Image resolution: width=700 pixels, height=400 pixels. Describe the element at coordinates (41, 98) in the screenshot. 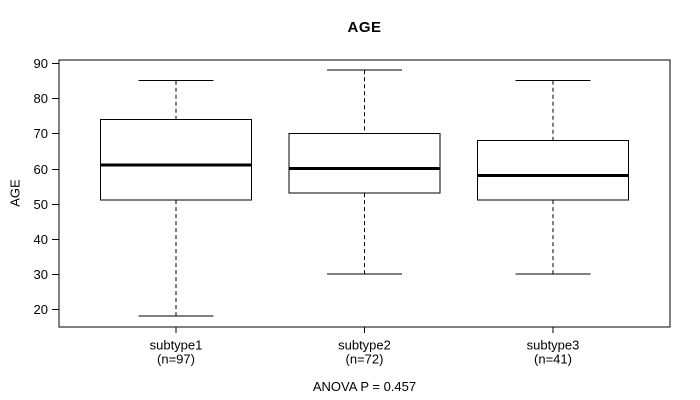

I see `y-tick-label: 80` at that location.